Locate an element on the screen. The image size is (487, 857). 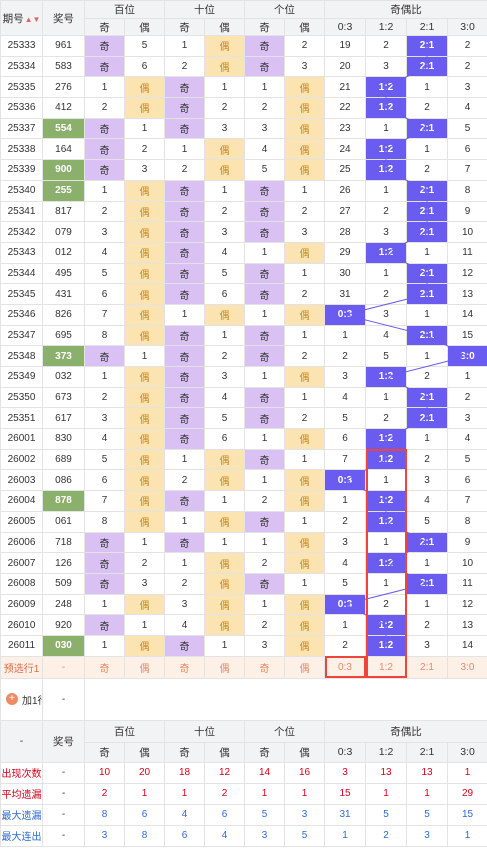
ratio-omission-cell: 3 is located at coordinates (345, 377).